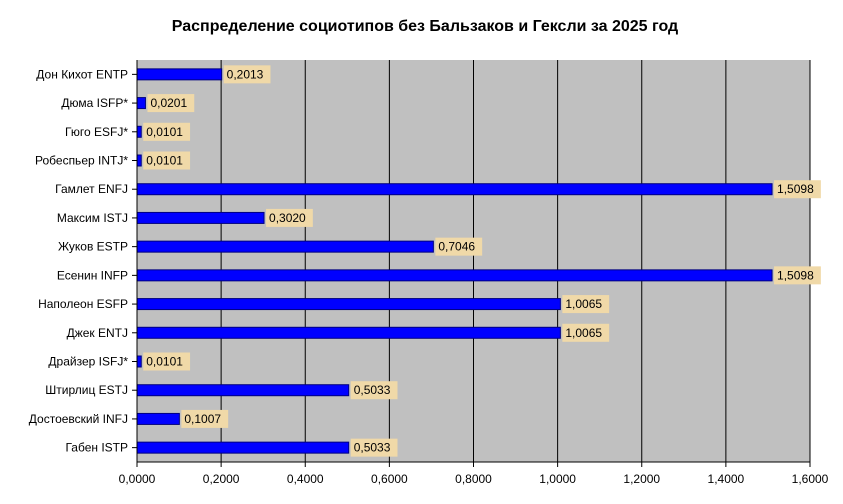 The image size is (843, 504). I want to click on x-tick-label: 0,6000, so click(389, 479).